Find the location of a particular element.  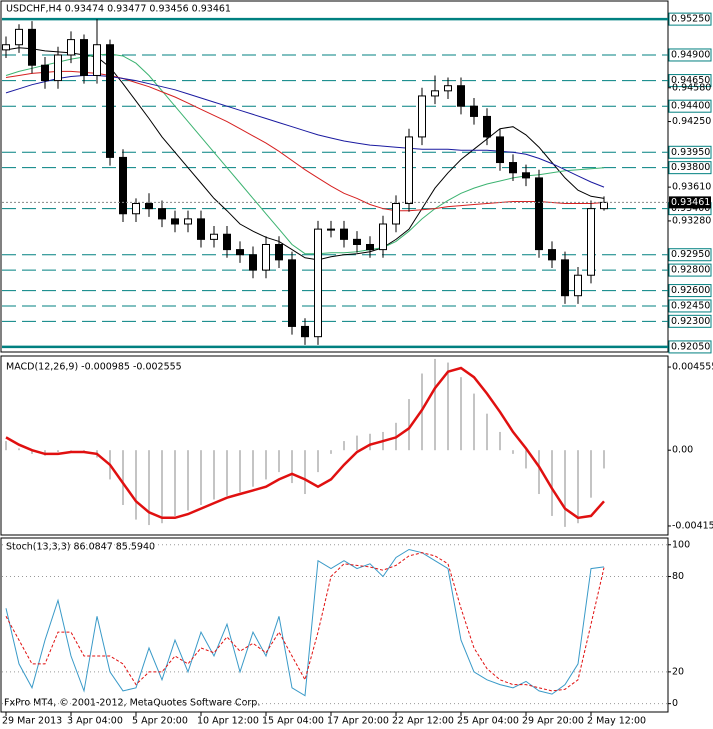

y-tick-label: 0.004555 is located at coordinates (692, 367).